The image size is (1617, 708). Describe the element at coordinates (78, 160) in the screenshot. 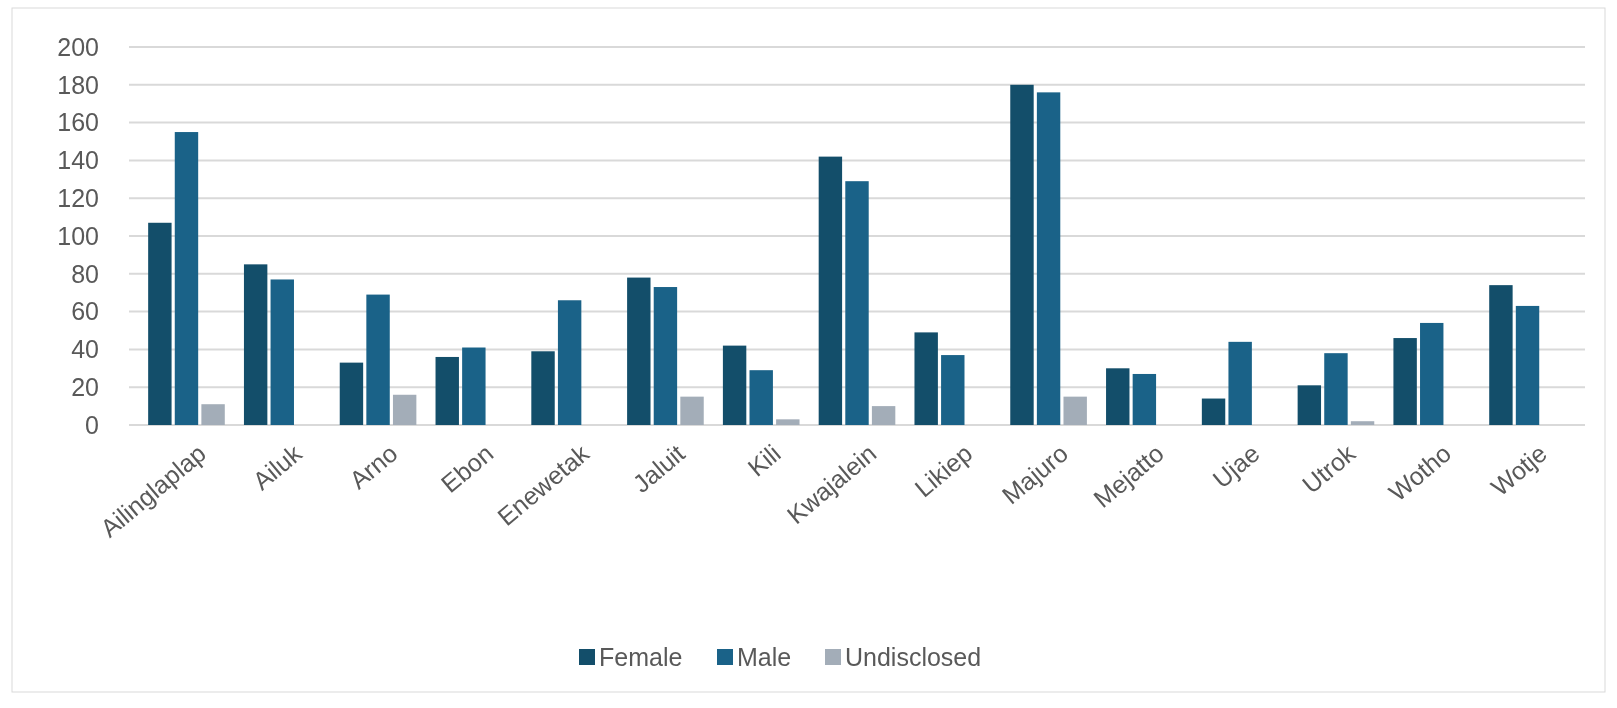

I see `y-tick-label: 140` at that location.